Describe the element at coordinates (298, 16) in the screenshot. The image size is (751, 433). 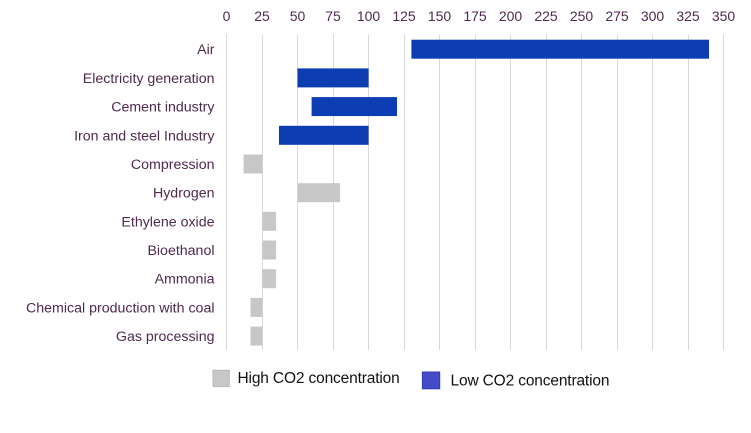
I see `svg-text: 50` at that location.